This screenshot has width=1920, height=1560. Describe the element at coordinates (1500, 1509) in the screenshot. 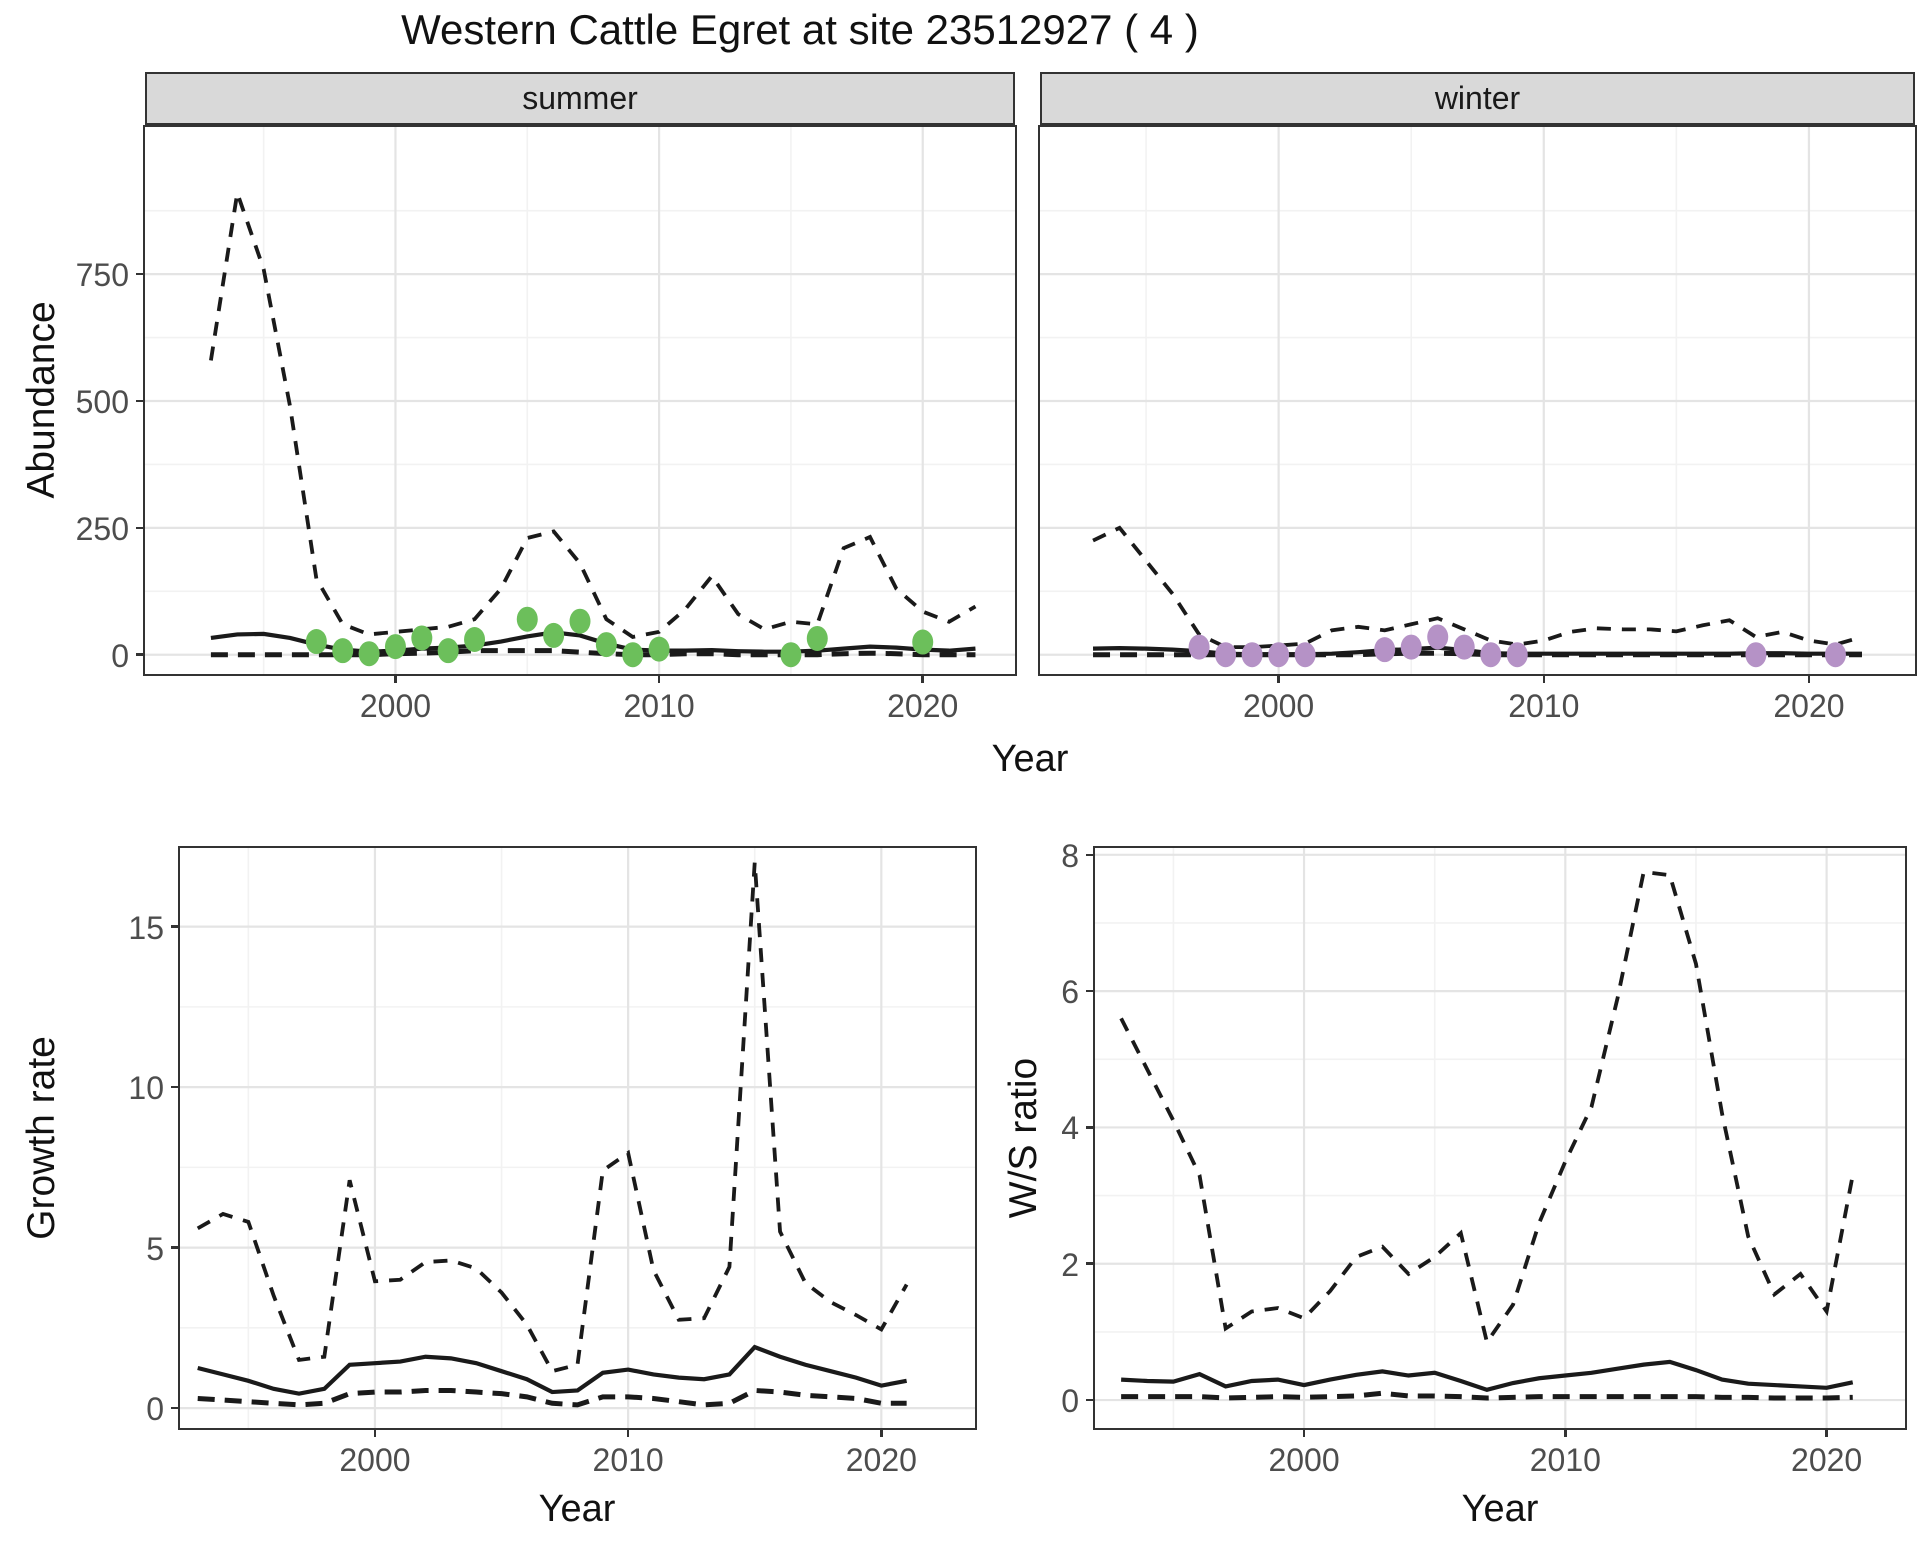

I see `x-axis-title-year-ws: Year` at that location.